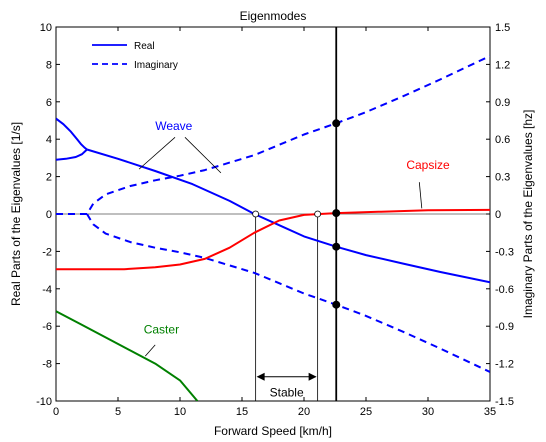 Image resolution: width=546 pixels, height=442 pixels. Describe the element at coordinates (47, 252) in the screenshot. I see `y-tick-label: -2` at that location.